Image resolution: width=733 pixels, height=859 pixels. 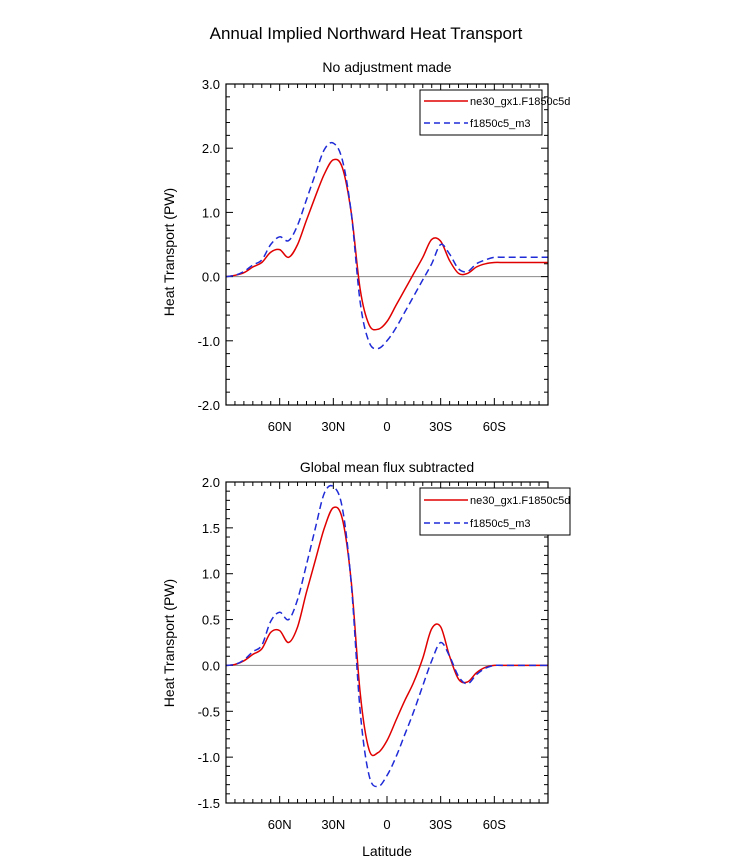 What do you see at coordinates (366, 33) in the screenshot?
I see `figure-title: Annual Implied Northward Heat Transport` at bounding box center [366, 33].